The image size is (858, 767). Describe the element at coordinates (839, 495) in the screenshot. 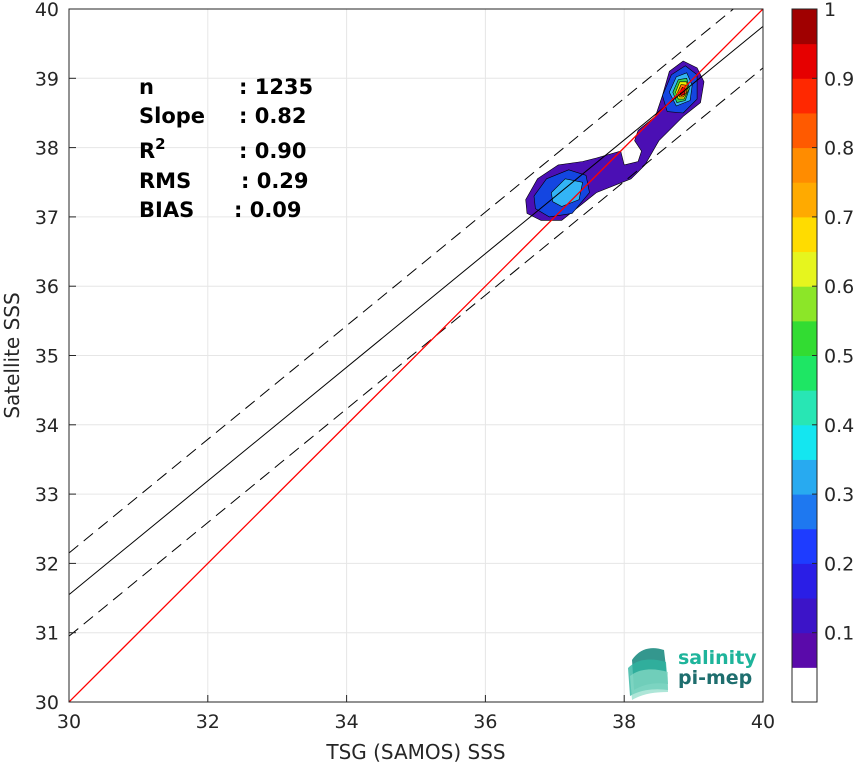

I see `colorbar-tick-label: 0.3` at that location.